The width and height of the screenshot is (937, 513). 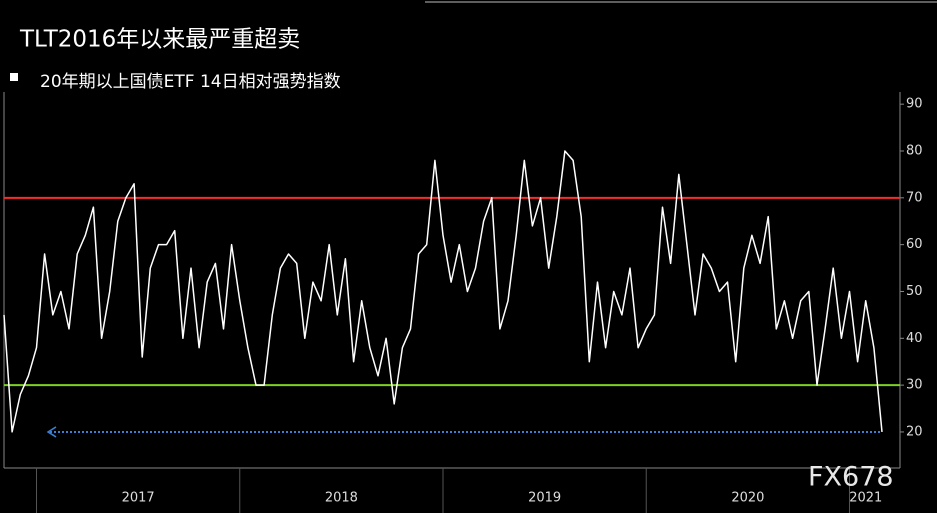 I want to click on legend-label: 20年期以上国债ETF 14日相对强势指数, so click(x=190, y=82).